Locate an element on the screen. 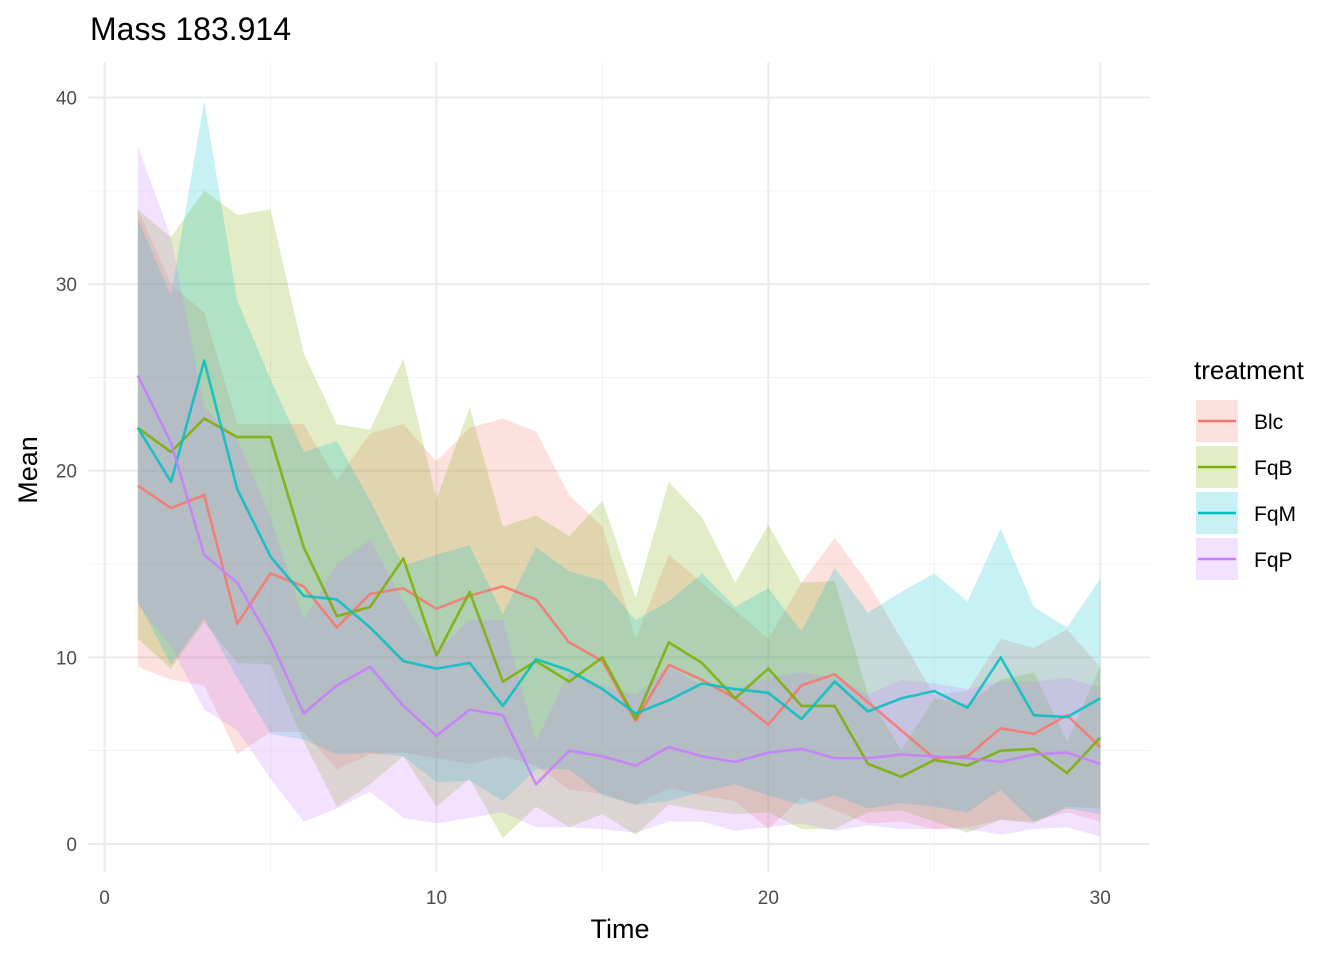 This screenshot has height=960, width=1344. y-tick-label: 0 is located at coordinates (71, 845).